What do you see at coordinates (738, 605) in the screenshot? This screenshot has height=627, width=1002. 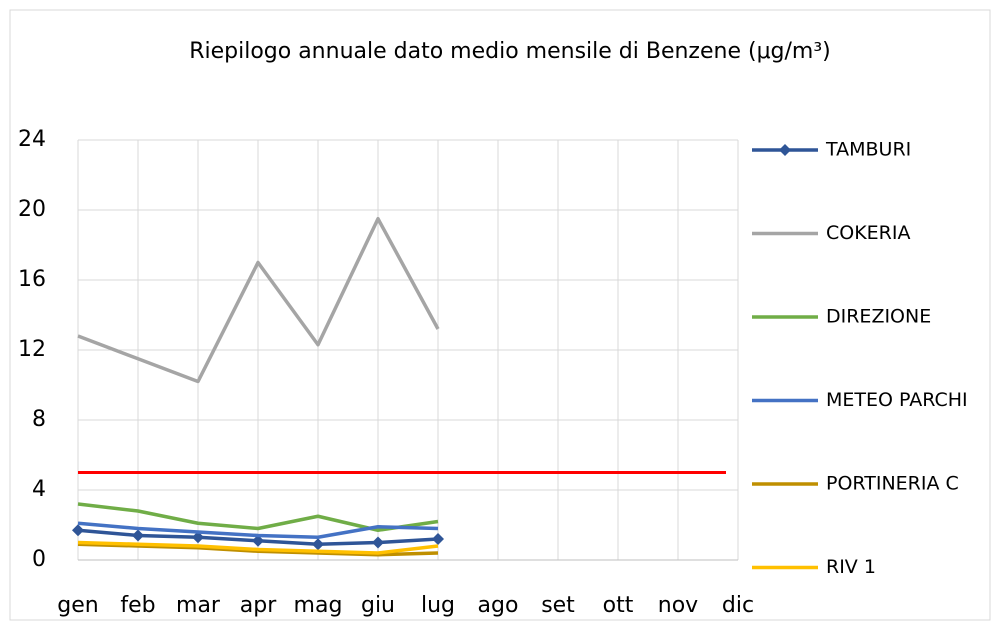 I see `x-tick-label: dic` at bounding box center [738, 605].